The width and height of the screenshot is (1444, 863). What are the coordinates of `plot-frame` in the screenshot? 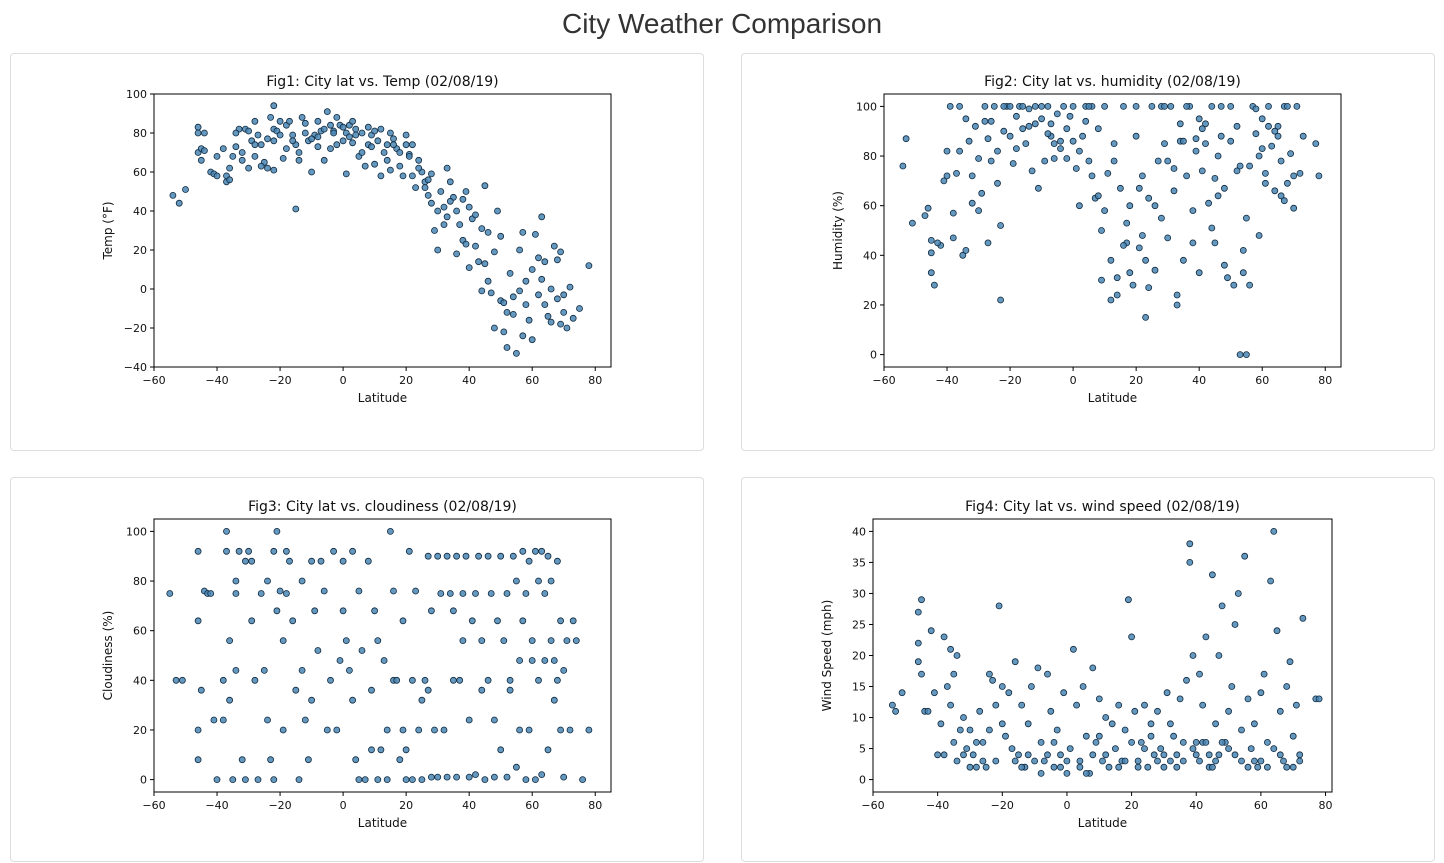 It's located at (1102, 655).